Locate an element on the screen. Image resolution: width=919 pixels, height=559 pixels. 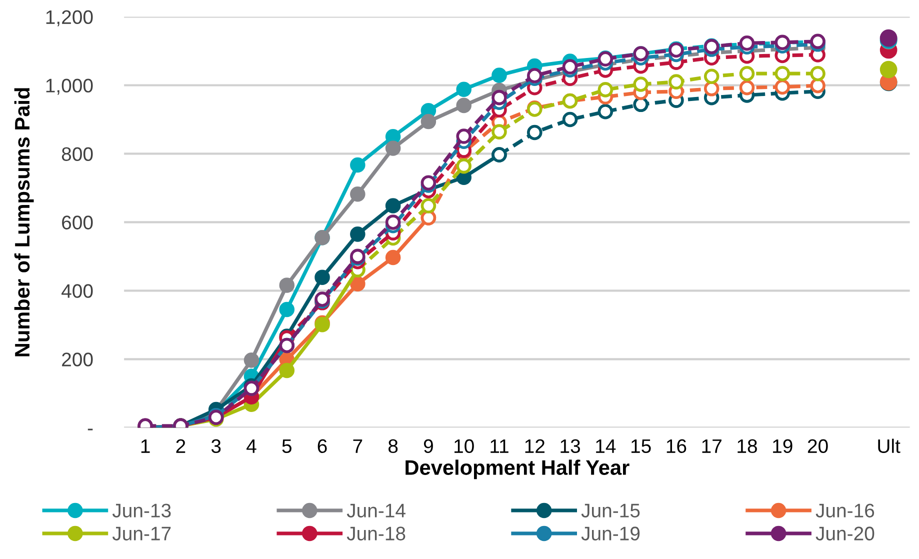
y-tick-label: 600 is located at coordinates (77, 223).